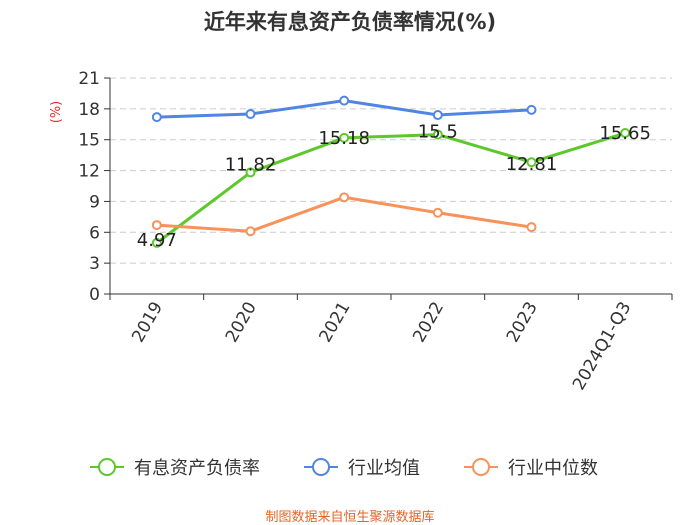  What do you see at coordinates (350, 517) in the screenshot?
I see `source-note: 制图数据来自恒生聚源数据库` at bounding box center [350, 517].